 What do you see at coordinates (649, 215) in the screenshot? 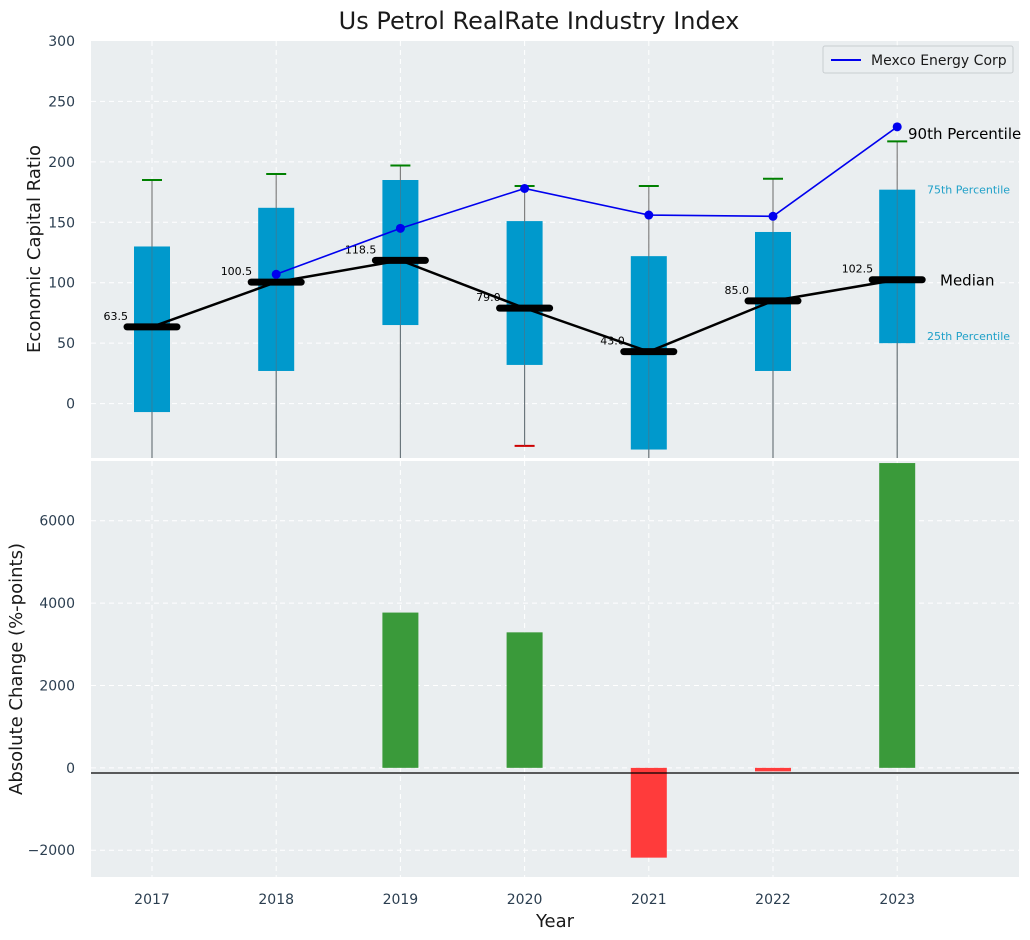
I see `series-point-2021` at bounding box center [649, 215].